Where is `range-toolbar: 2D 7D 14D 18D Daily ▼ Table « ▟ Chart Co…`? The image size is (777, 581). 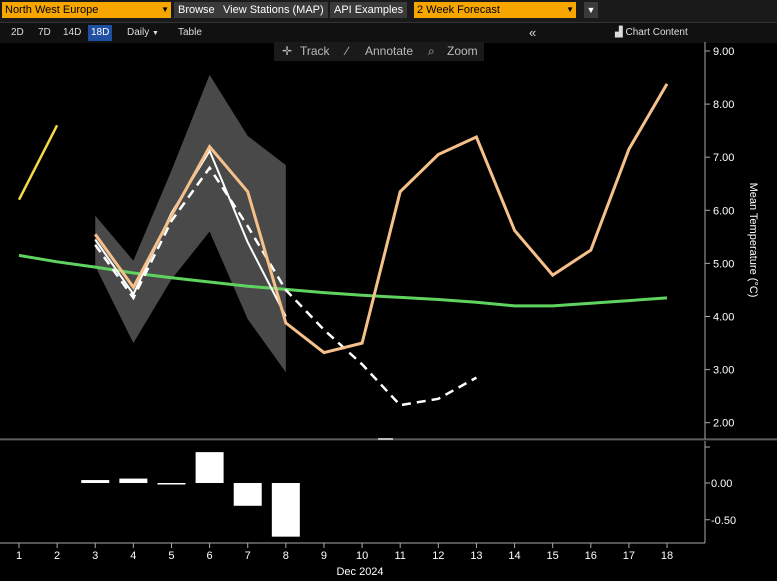 range-toolbar: 2D 7D 14D 18D Daily ▼ Table « ▟ Chart Co… is located at coordinates (388, 33).